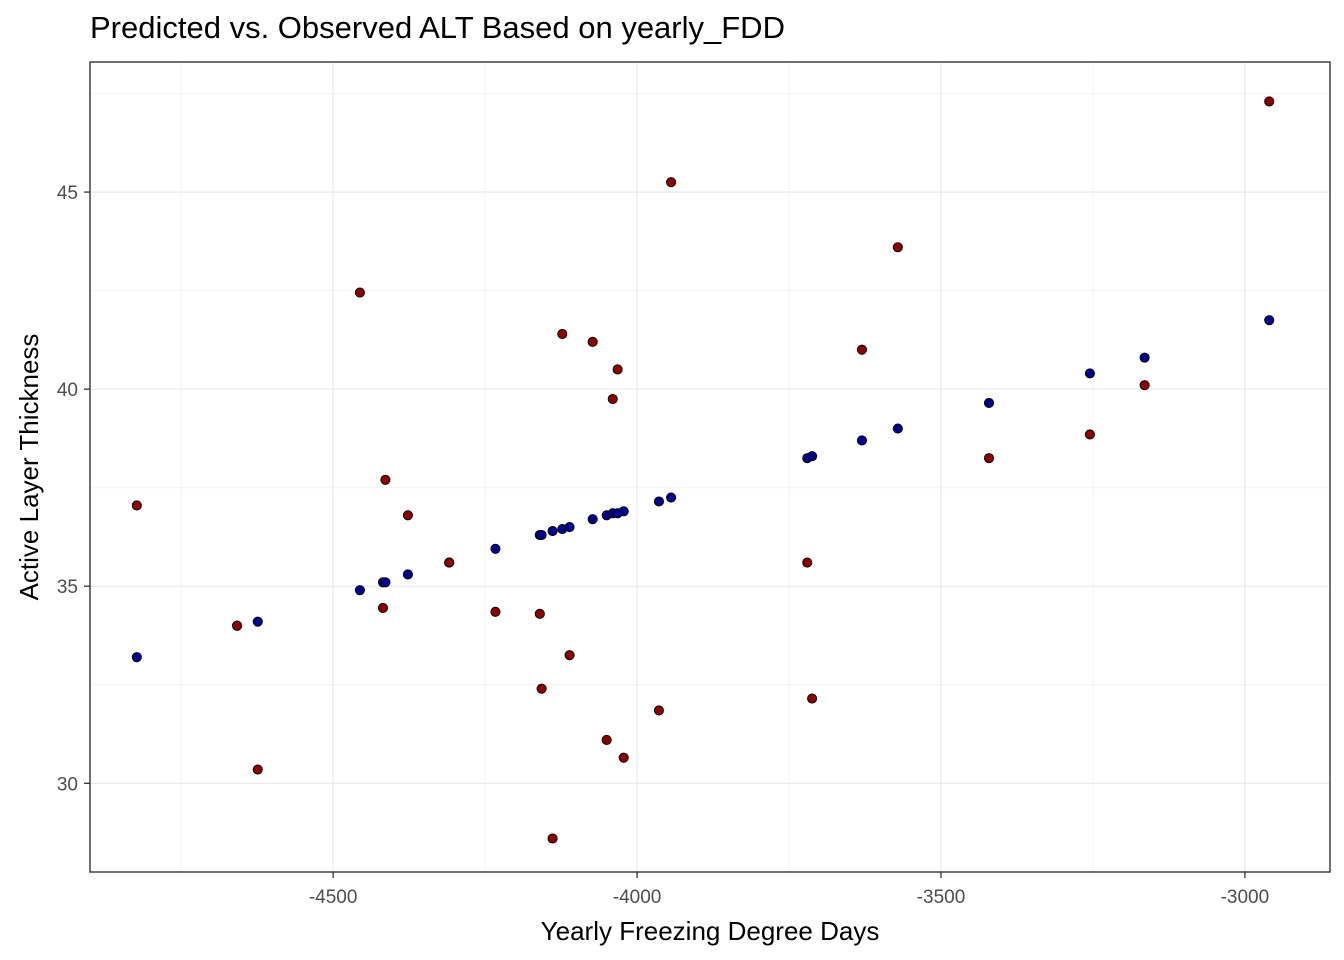 The width and height of the screenshot is (1344, 960). I want to click on x-tick-label: -3500, so click(941, 897).